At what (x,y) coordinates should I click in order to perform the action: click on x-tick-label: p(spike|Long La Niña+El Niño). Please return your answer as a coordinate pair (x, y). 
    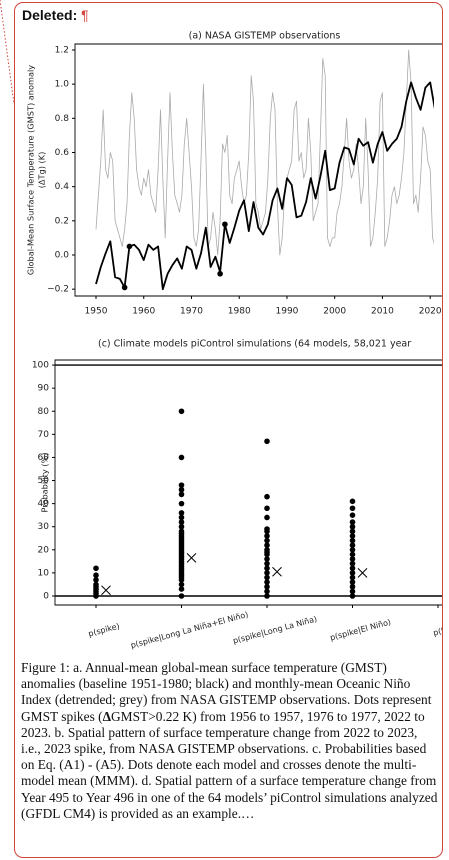
    Looking at the image, I should click on (190, 630).